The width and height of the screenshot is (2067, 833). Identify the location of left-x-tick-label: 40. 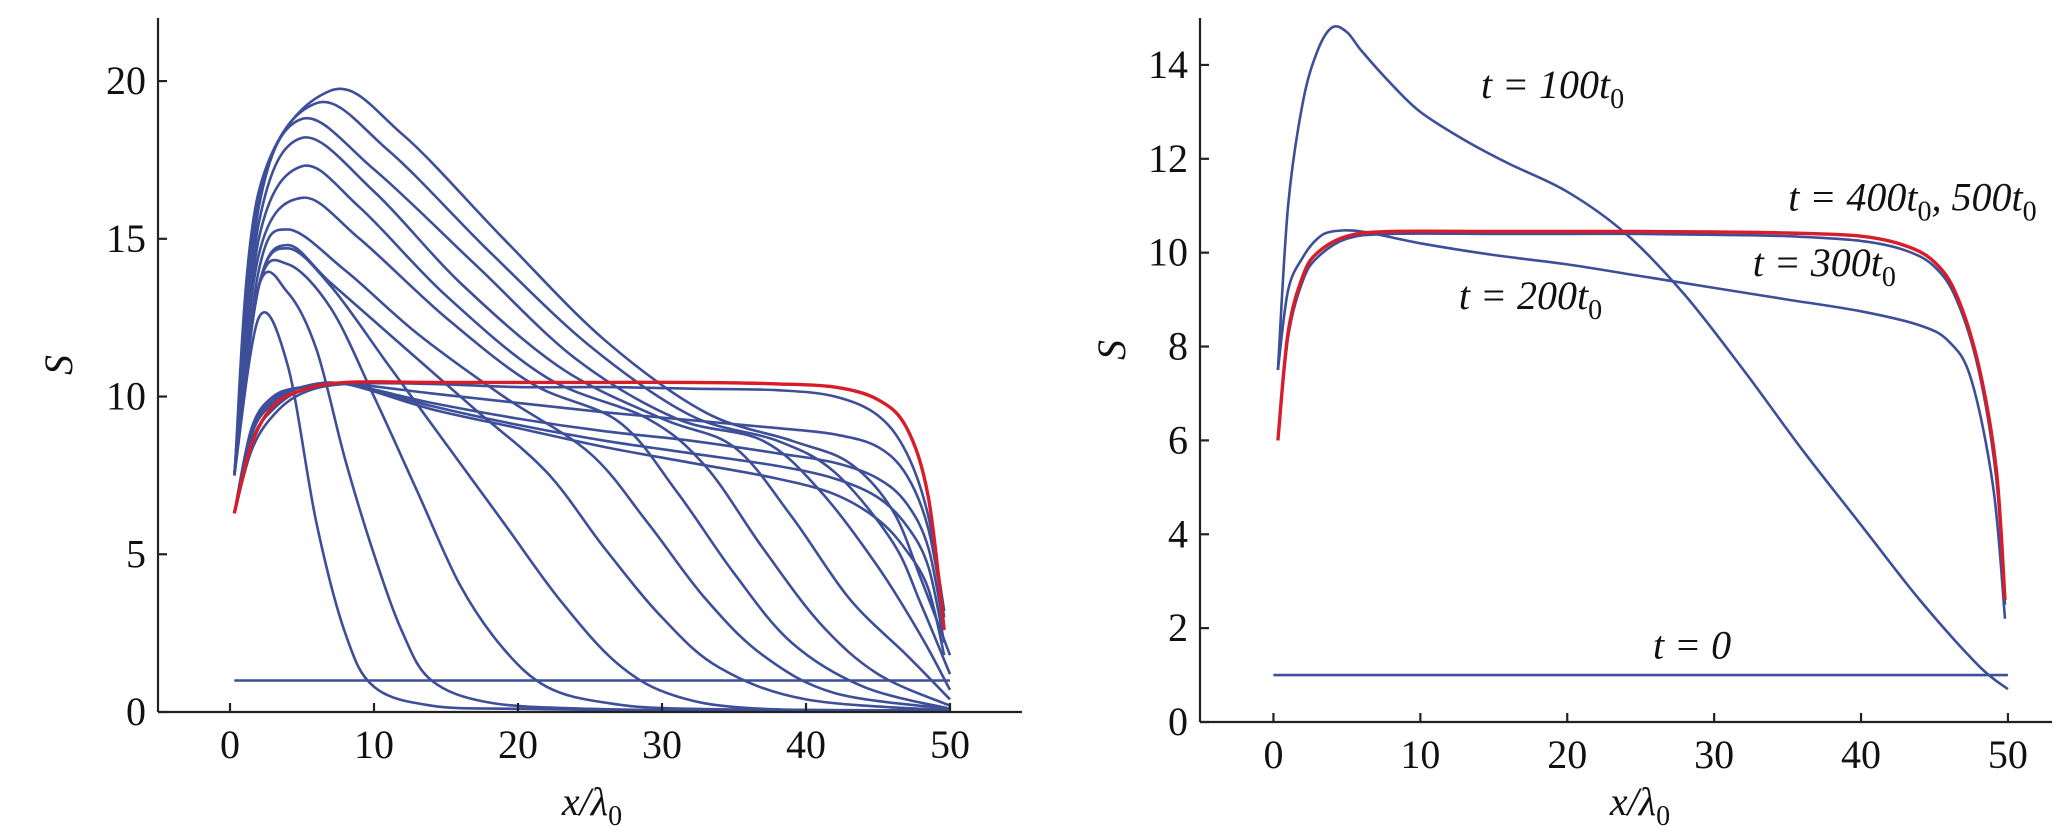
(806, 744).